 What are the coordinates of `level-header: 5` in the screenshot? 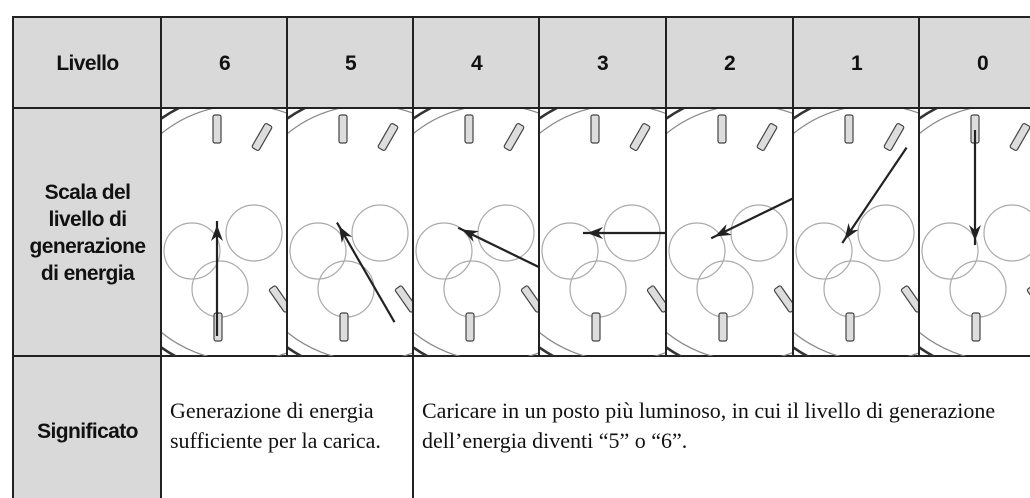 It's located at (349, 62).